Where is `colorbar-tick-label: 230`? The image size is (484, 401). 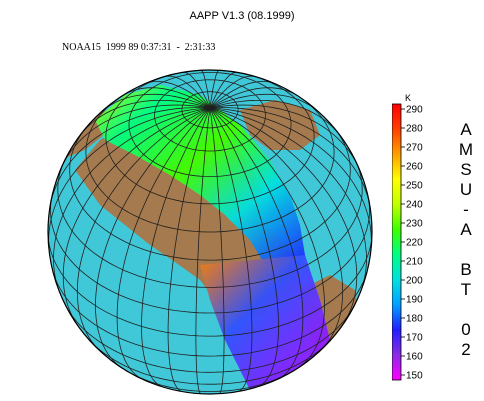
colorbar-tick-label: 230 is located at coordinates (414, 224).